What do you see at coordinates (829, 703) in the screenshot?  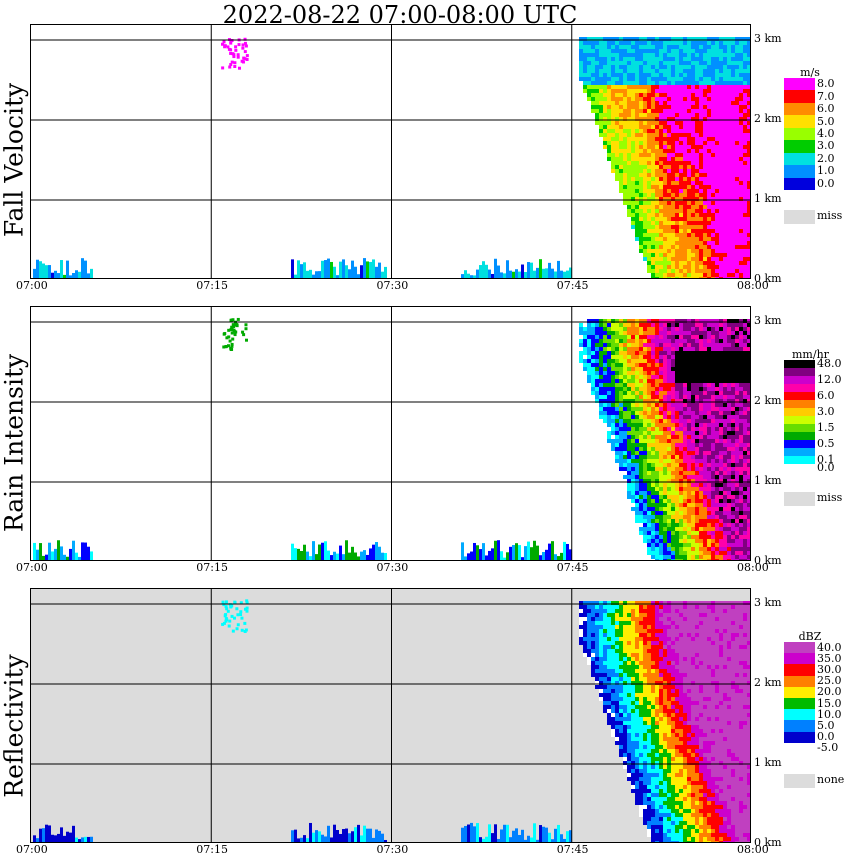 I see `legend-label: 15.0` at bounding box center [829, 703].